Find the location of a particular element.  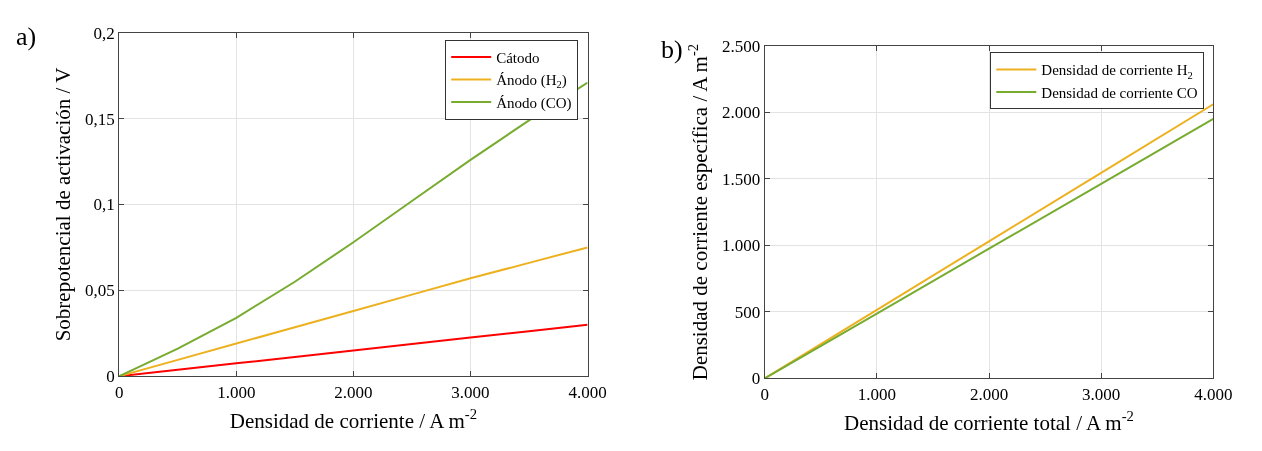

y-tick-label: 0,1 is located at coordinates (104, 205).